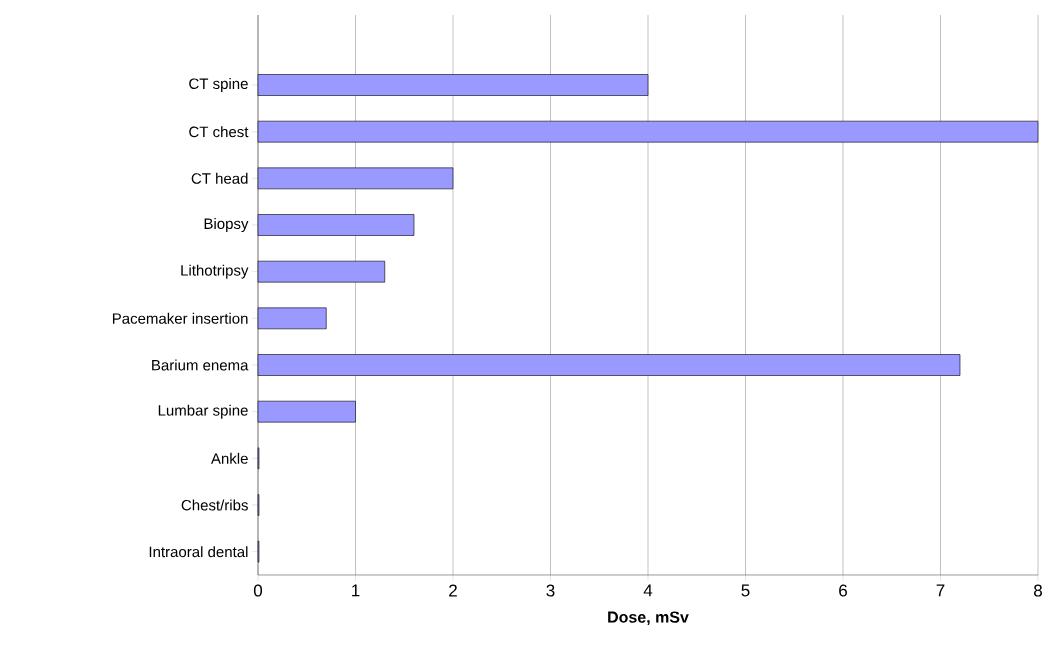 The width and height of the screenshot is (1054, 657). Describe the element at coordinates (648, 590) in the screenshot. I see `x-tick-label: 4` at that location.